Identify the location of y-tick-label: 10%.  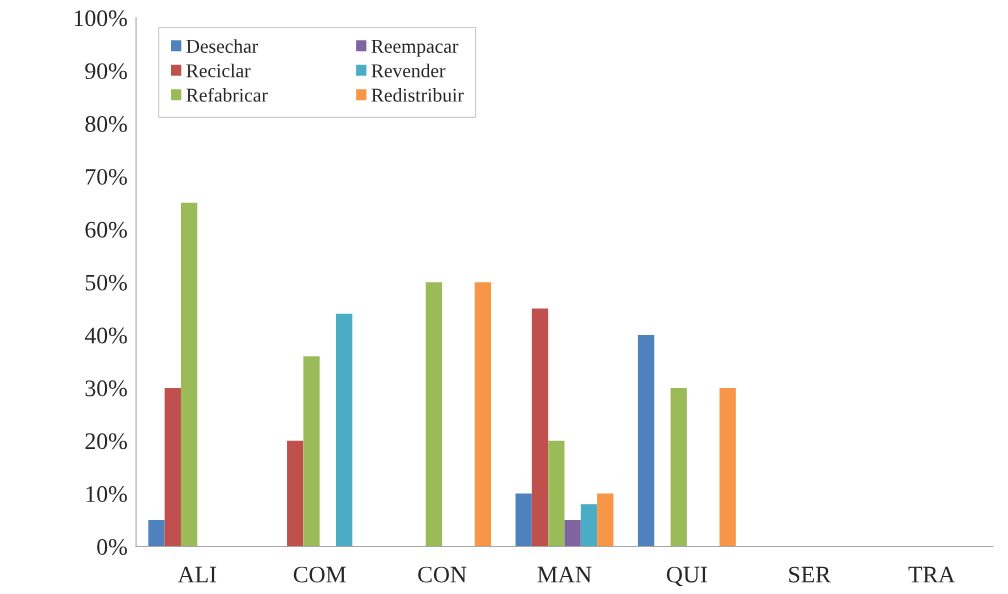
(106, 494).